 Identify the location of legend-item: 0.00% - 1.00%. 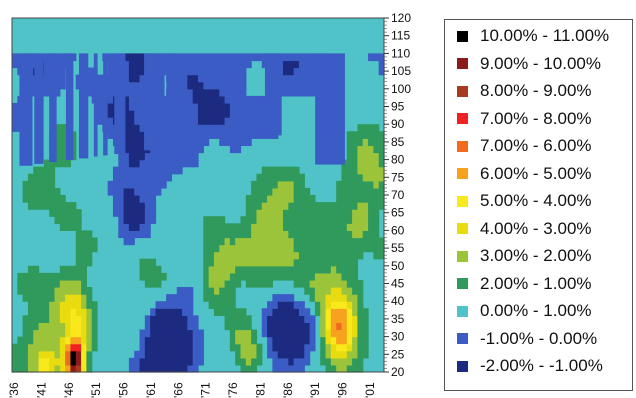
(524, 311).